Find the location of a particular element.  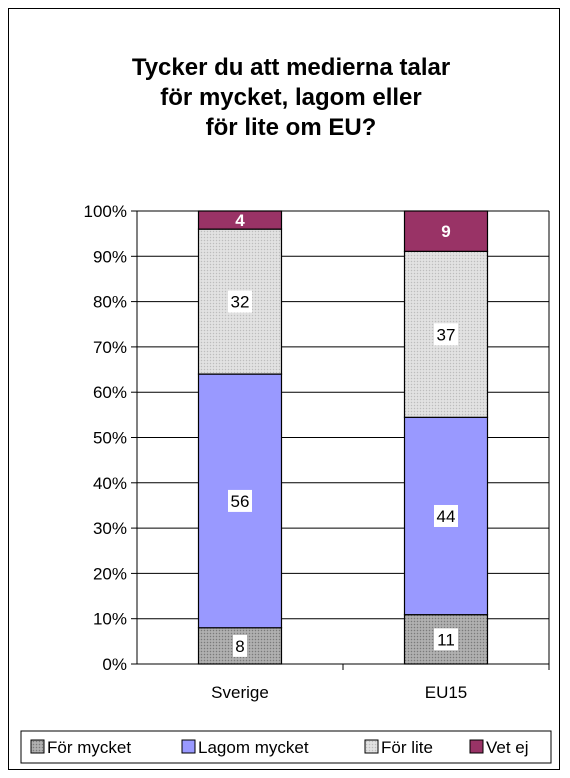

legend-box is located at coordinates (286, 747).